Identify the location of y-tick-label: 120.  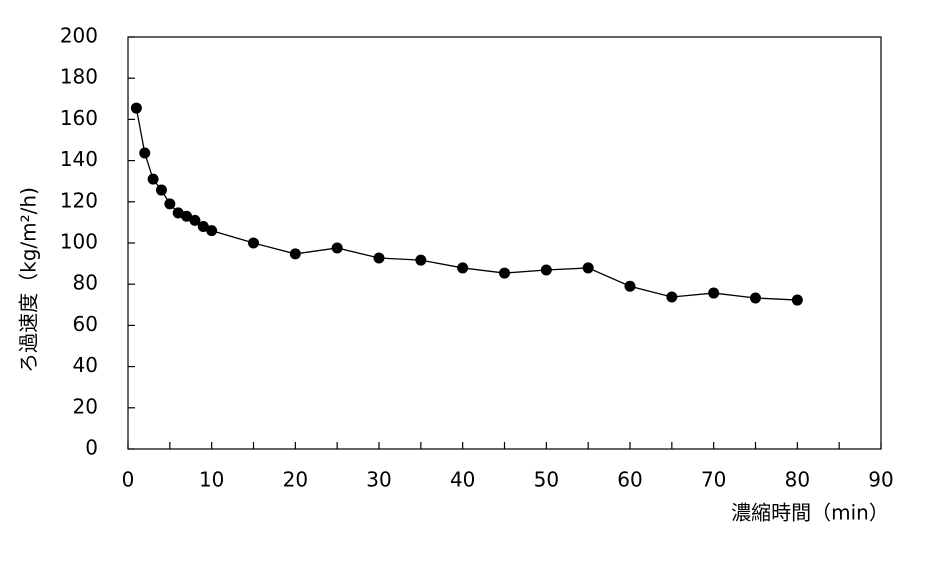
(79, 200).